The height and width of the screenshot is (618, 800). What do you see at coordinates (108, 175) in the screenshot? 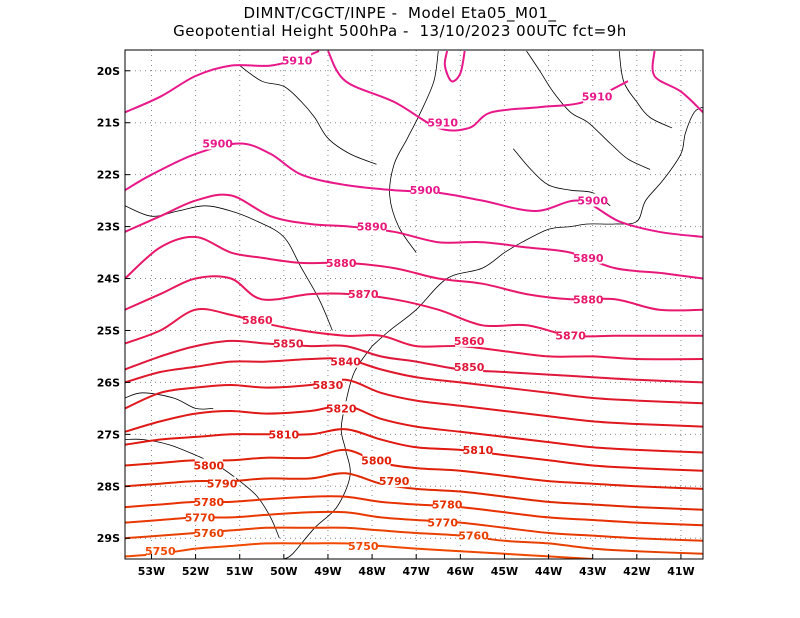
I see `lat-tick-label: 22S` at bounding box center [108, 175].